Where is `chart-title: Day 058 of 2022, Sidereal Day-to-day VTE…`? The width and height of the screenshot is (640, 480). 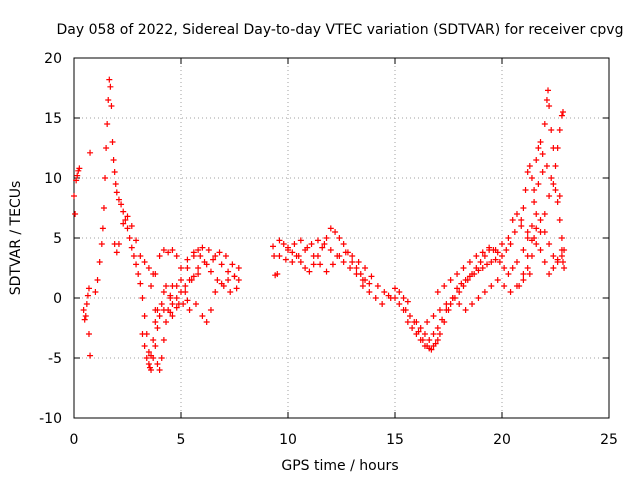 chart-title: Day 058 of 2022, Sidereal Day-to-day VTE… is located at coordinates (340, 30).